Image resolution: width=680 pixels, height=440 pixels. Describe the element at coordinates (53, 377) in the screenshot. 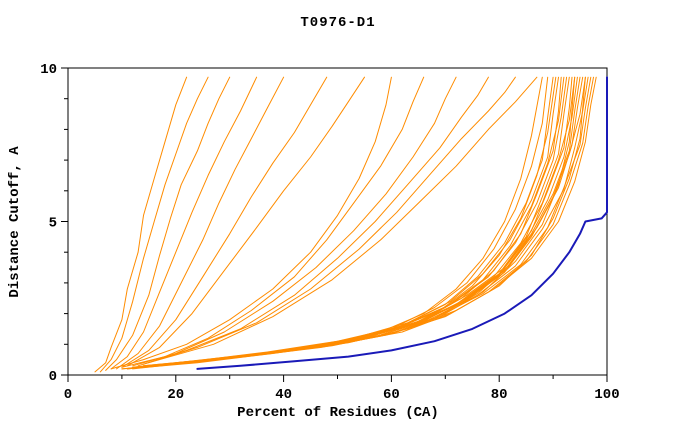

I see `y-tick-label: 0` at that location.